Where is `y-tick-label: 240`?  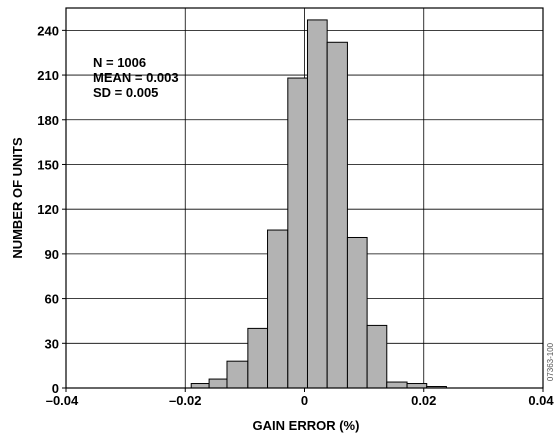 y-tick-label: 240 is located at coordinates (48, 30).